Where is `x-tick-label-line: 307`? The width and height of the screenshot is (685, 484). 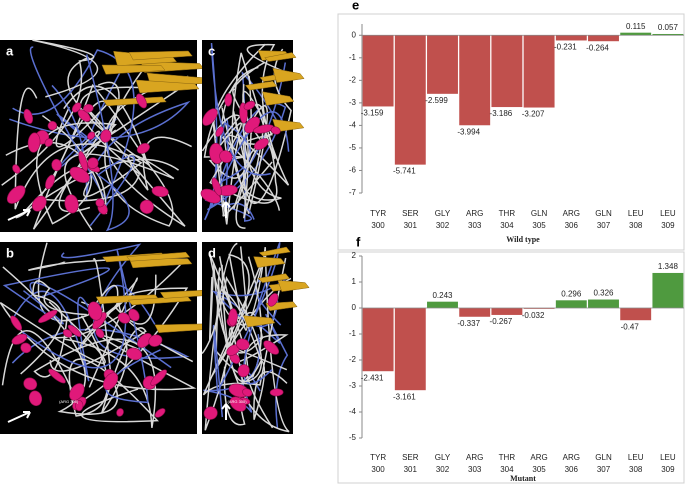
x-tick-label-line: 307 is located at coordinates (604, 469).